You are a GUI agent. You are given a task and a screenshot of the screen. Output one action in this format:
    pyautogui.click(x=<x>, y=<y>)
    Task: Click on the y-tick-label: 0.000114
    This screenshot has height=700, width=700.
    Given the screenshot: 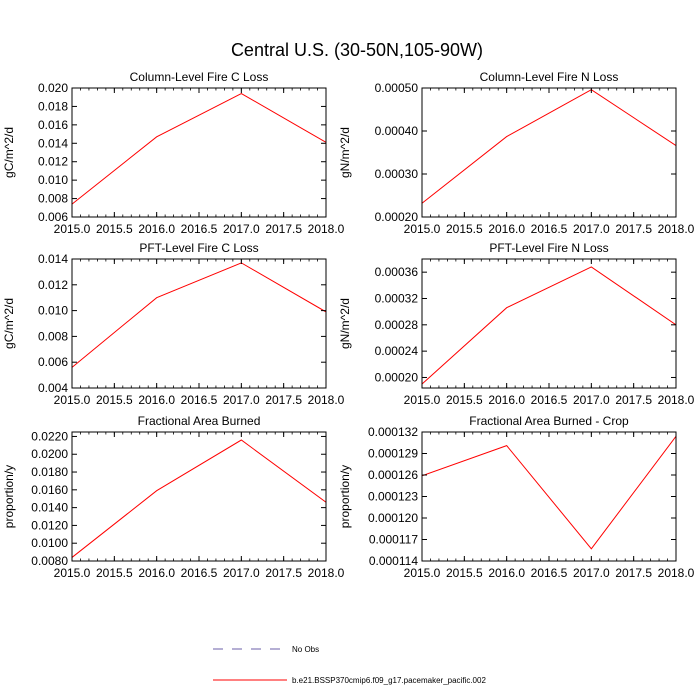 What is the action you would take?
    pyautogui.click(x=393, y=561)
    